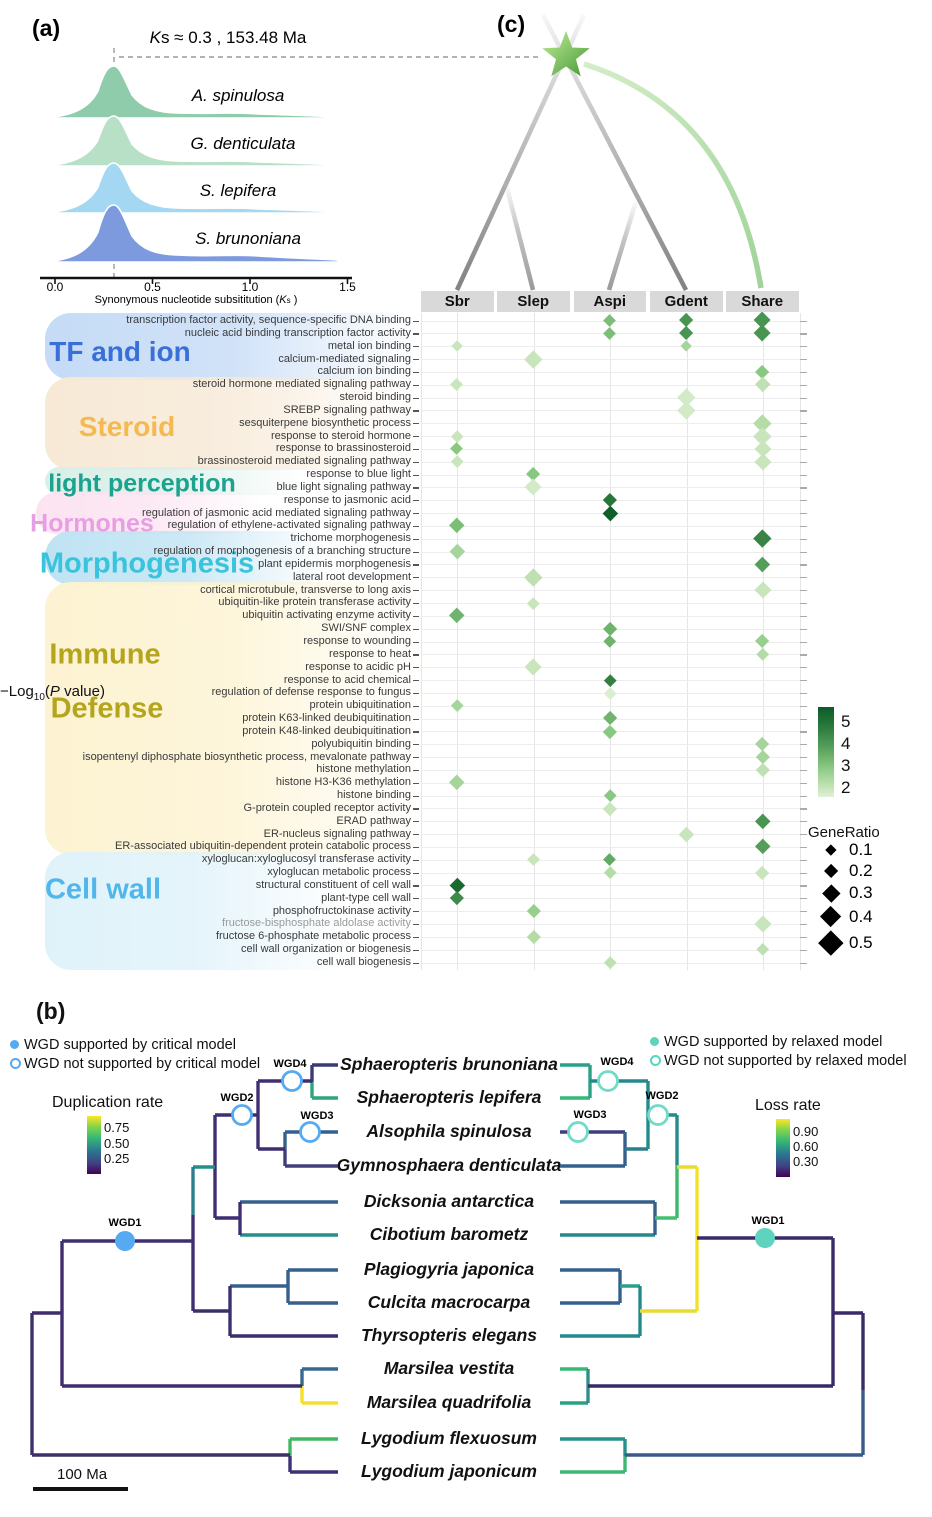  Describe the element at coordinates (846, 743) in the screenshot. I see `pvalue-tick: 4` at that location.